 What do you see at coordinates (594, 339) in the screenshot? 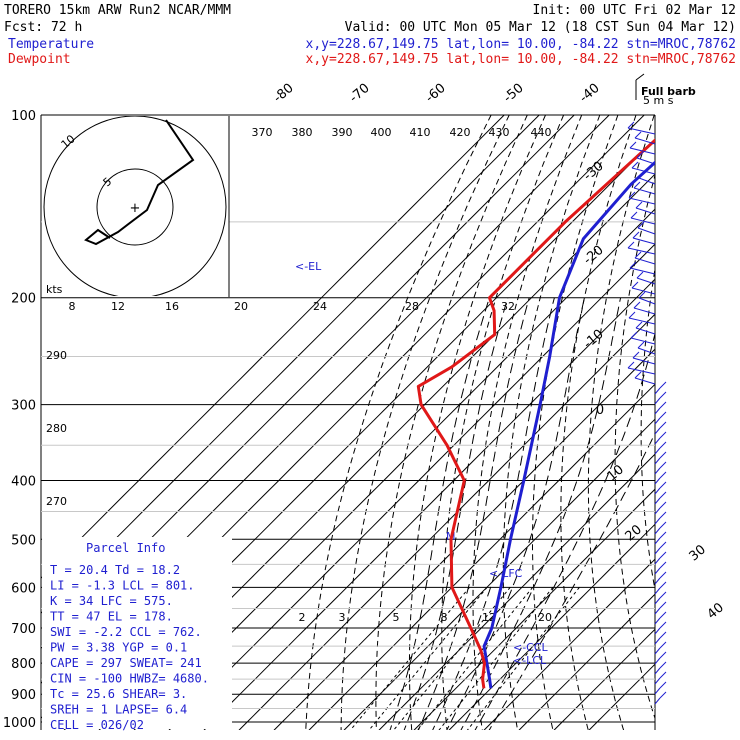
I see `isotherm-label: -10` at bounding box center [594, 339].